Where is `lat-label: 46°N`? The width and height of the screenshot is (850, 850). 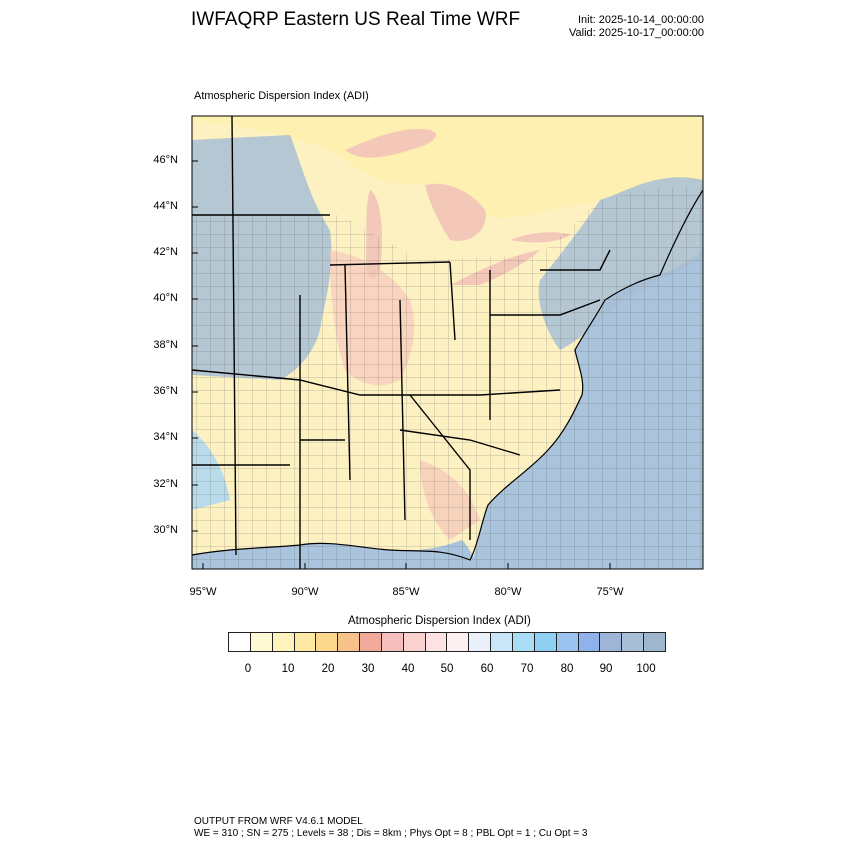 lat-label: 46°N is located at coordinates (165, 160).